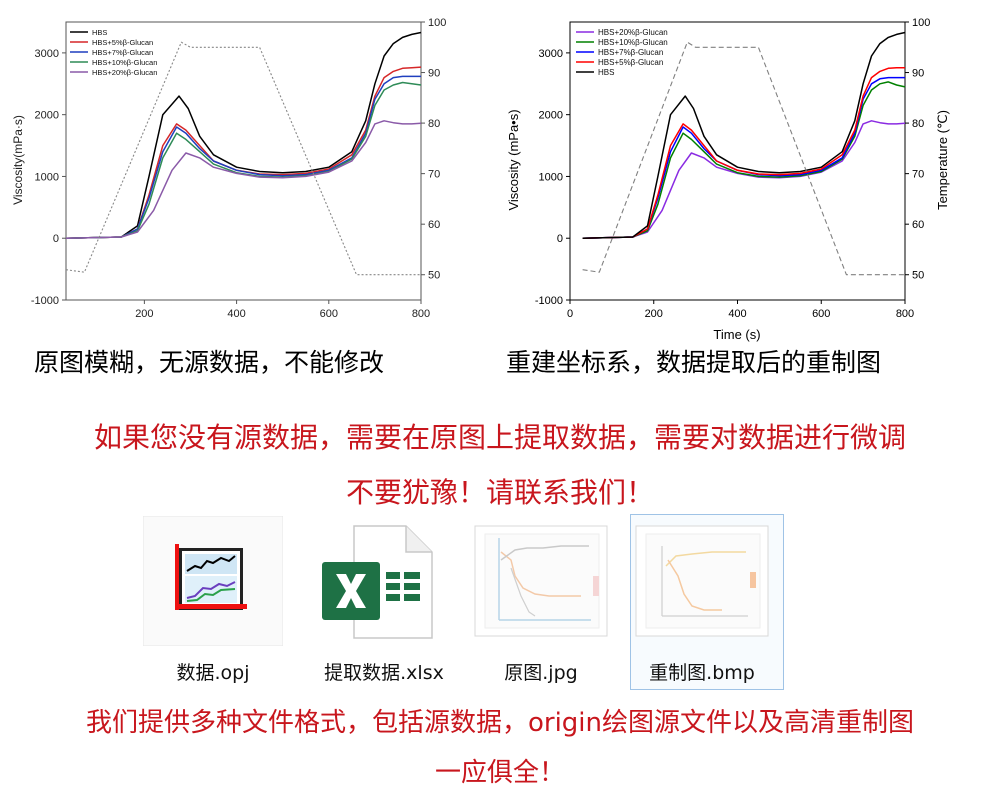 This screenshot has width=1000, height=800. What do you see at coordinates (377, 582) in the screenshot?
I see `excel-icon` at bounding box center [377, 582].